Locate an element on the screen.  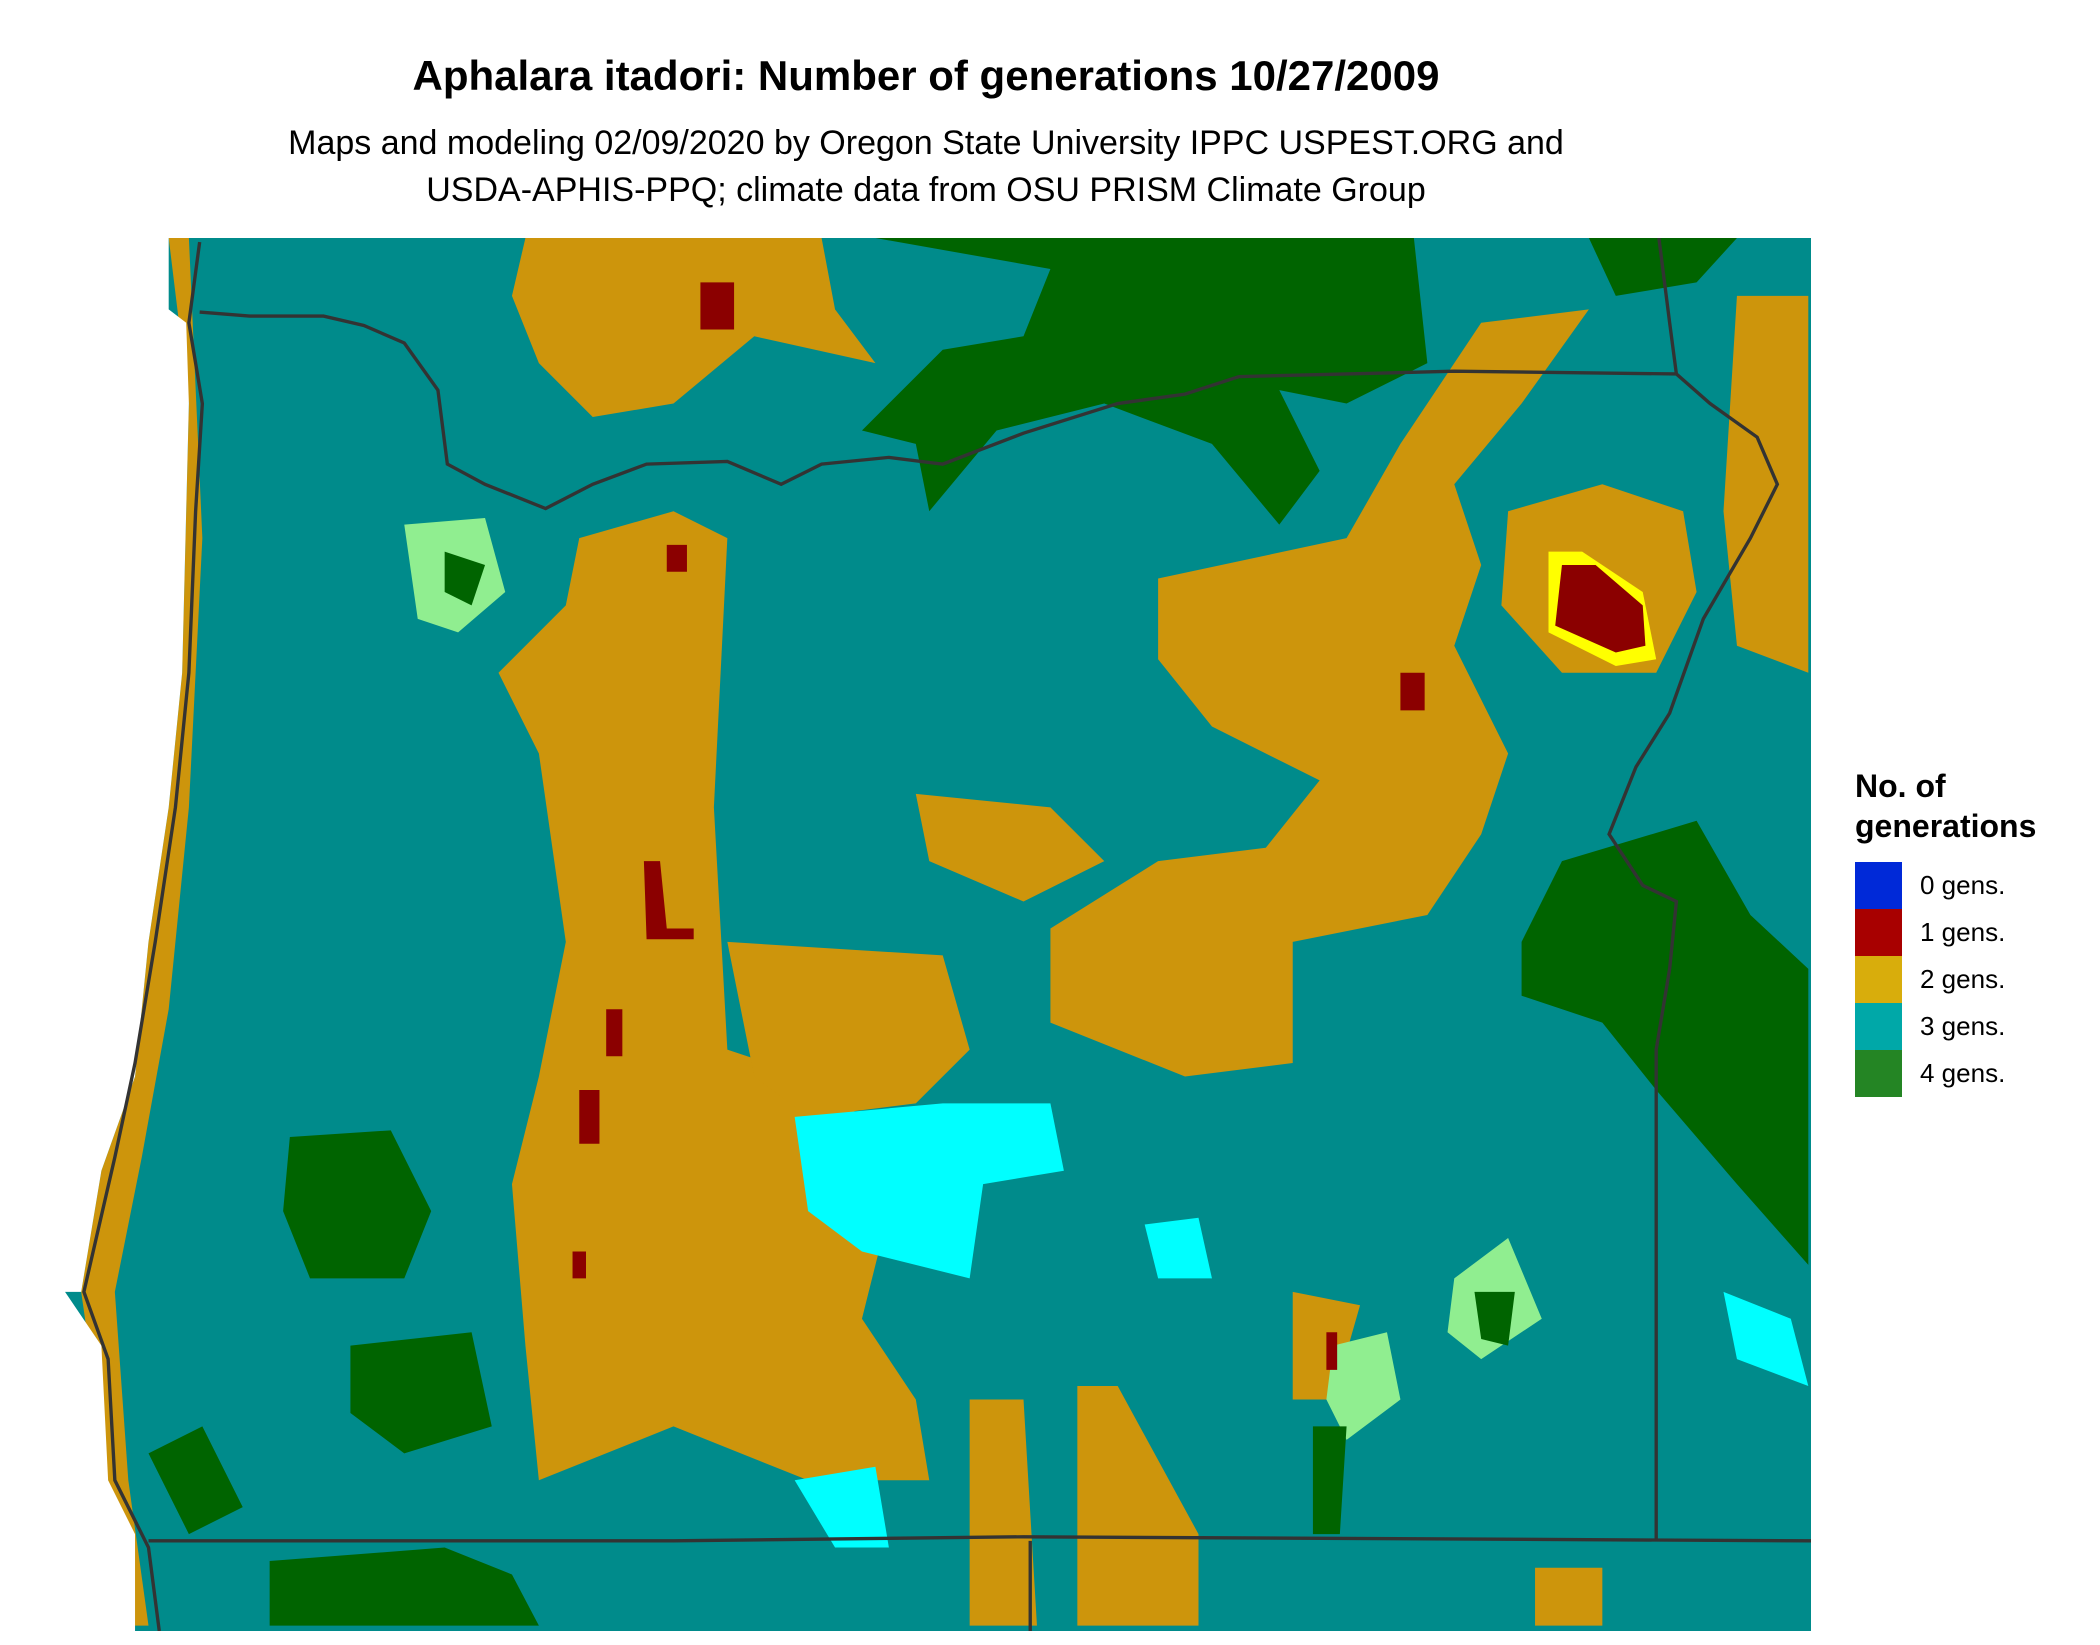
central-2-gens is located at coordinates (848, 1029).